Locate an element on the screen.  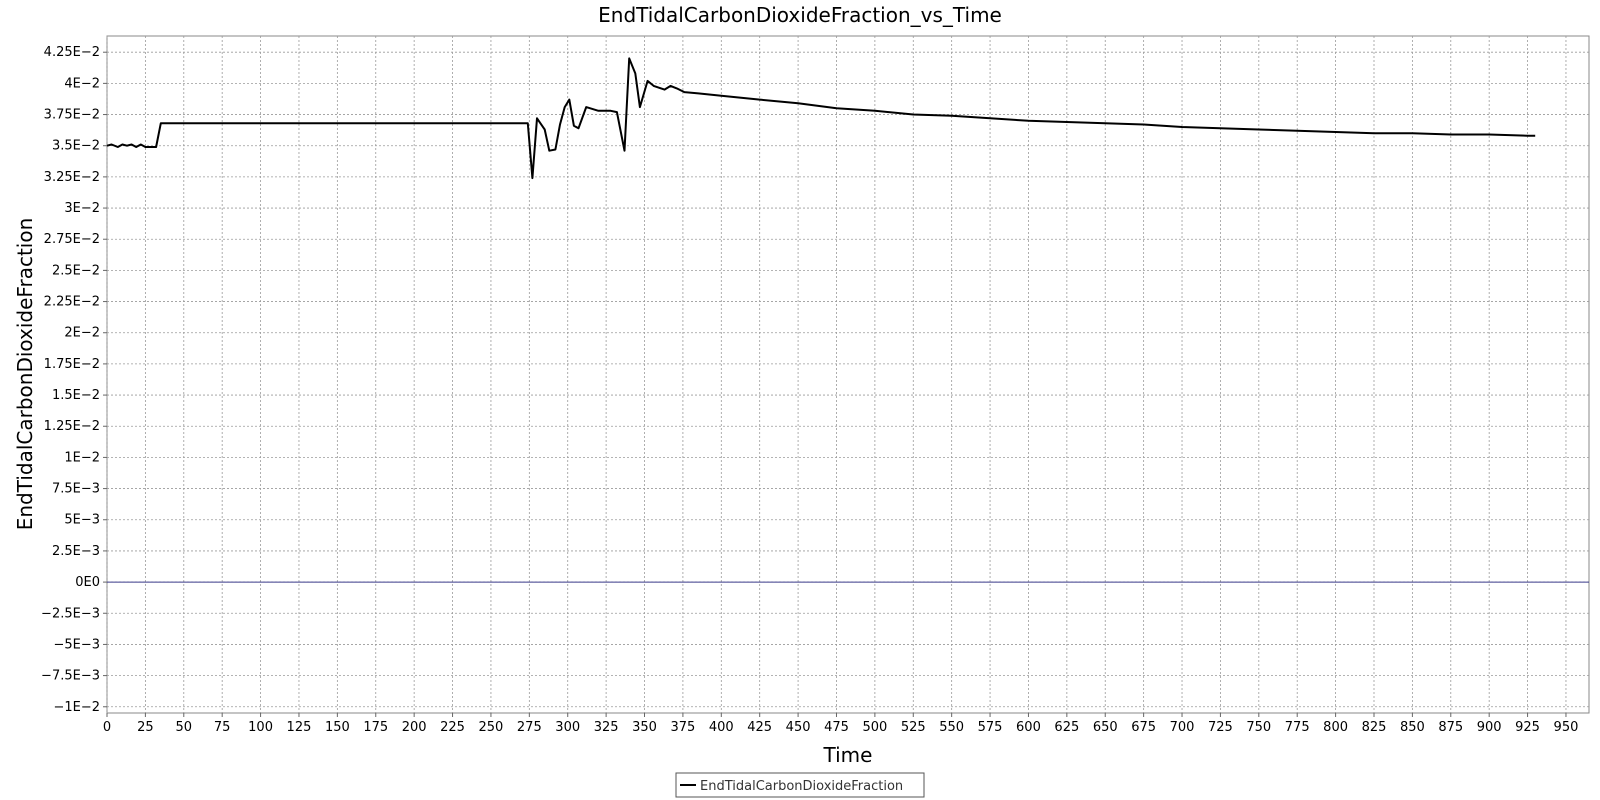
y-tick-label: 7.5E−3 is located at coordinates (76, 489).